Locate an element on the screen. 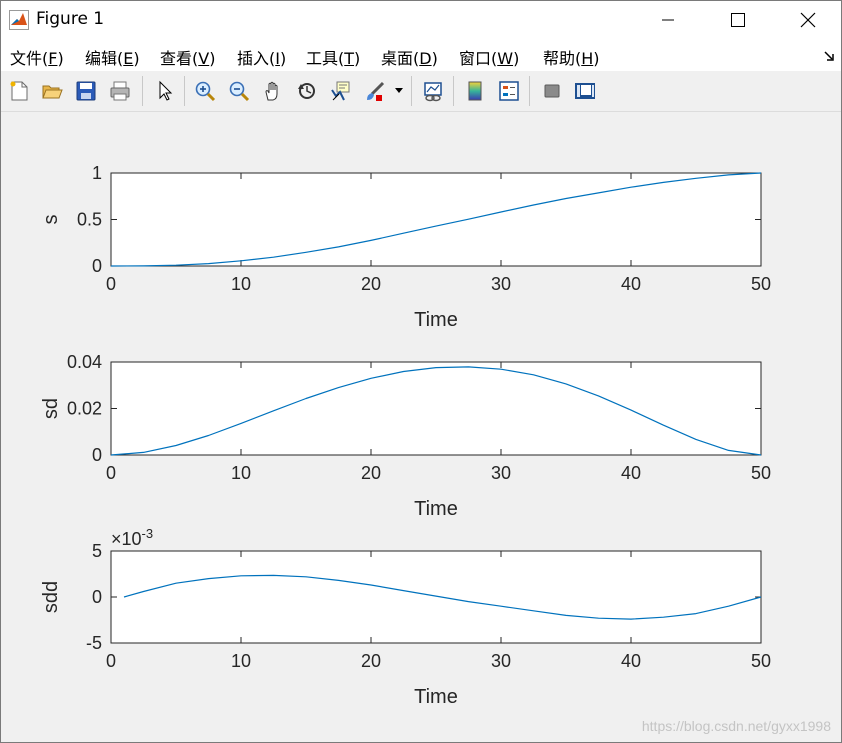 The width and height of the screenshot is (842, 743). select-arrow-button is located at coordinates (164, 91).